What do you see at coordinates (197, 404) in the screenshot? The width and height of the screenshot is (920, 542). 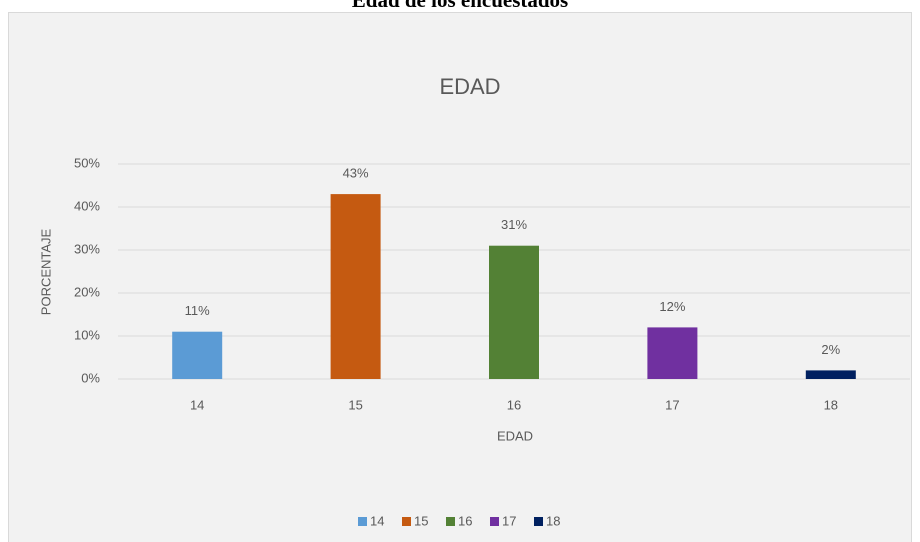 I see `x-tick-label: 14` at bounding box center [197, 404].